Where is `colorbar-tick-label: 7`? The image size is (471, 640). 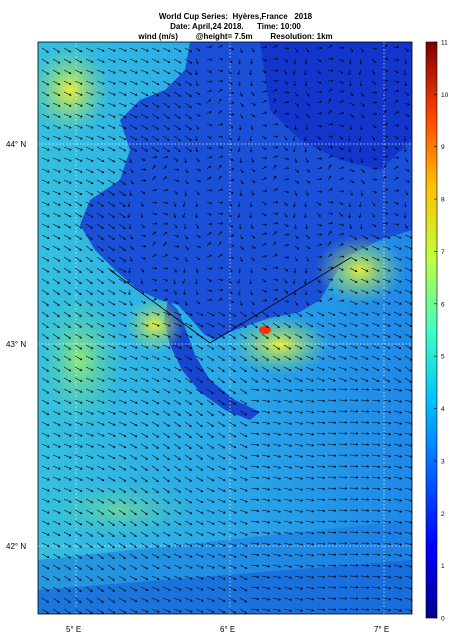 colorbar-tick-label: 7 is located at coordinates (443, 252).